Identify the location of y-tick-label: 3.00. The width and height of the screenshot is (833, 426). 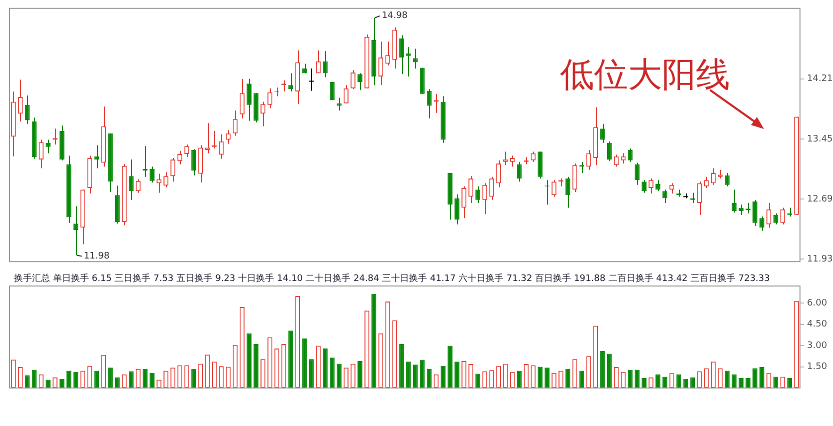
(817, 345).